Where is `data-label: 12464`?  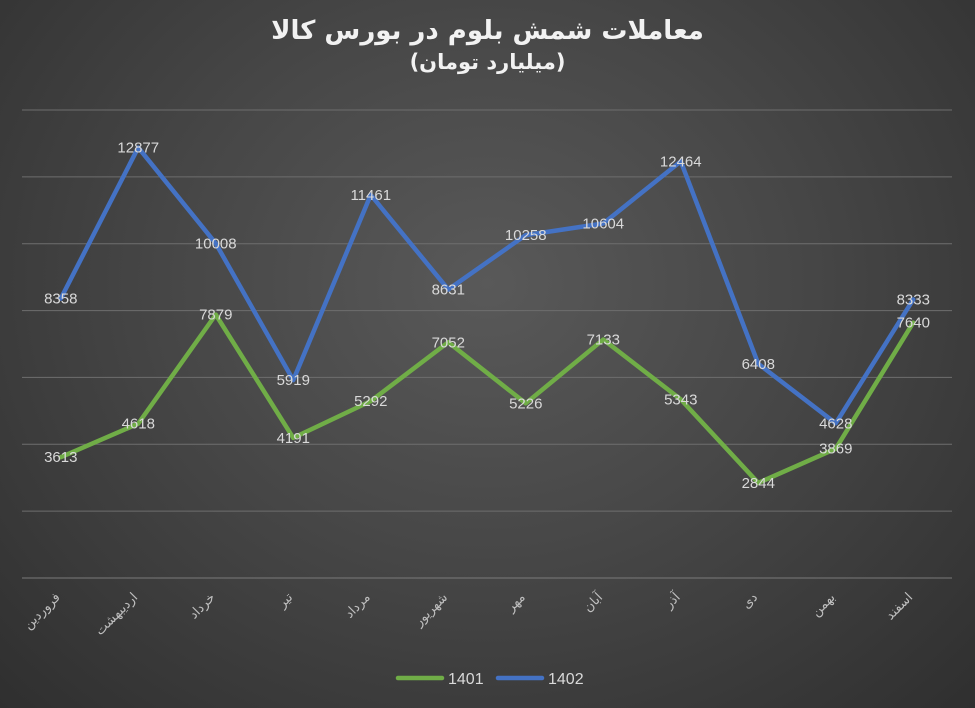 data-label: 12464 is located at coordinates (681, 161).